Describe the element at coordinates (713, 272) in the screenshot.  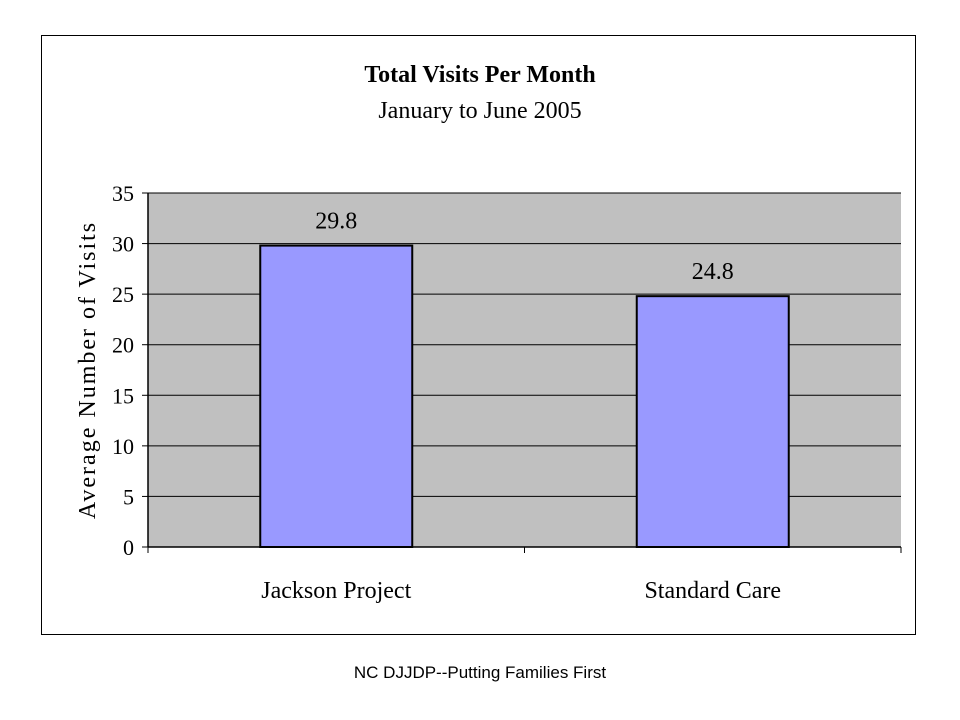
I see `data-label: 24.8` at that location.